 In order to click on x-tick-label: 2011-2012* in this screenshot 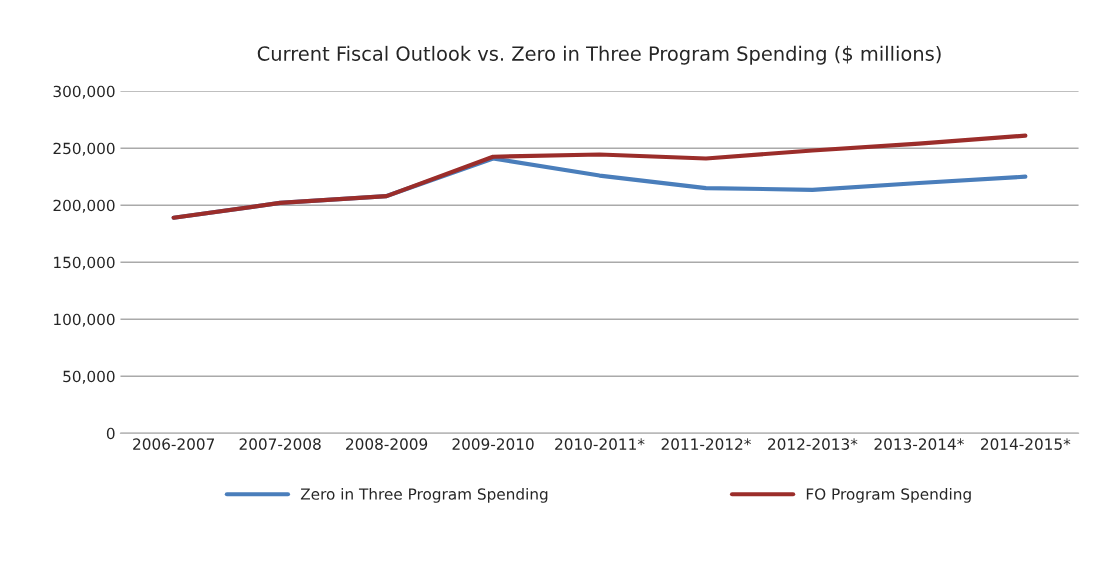, I will do `click(706, 444)`.